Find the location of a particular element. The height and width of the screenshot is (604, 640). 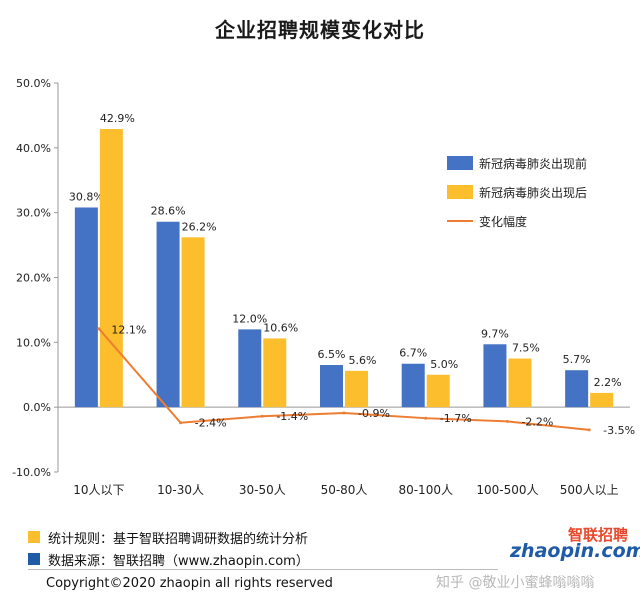

bar-before-label: 28.6% is located at coordinates (168, 211).